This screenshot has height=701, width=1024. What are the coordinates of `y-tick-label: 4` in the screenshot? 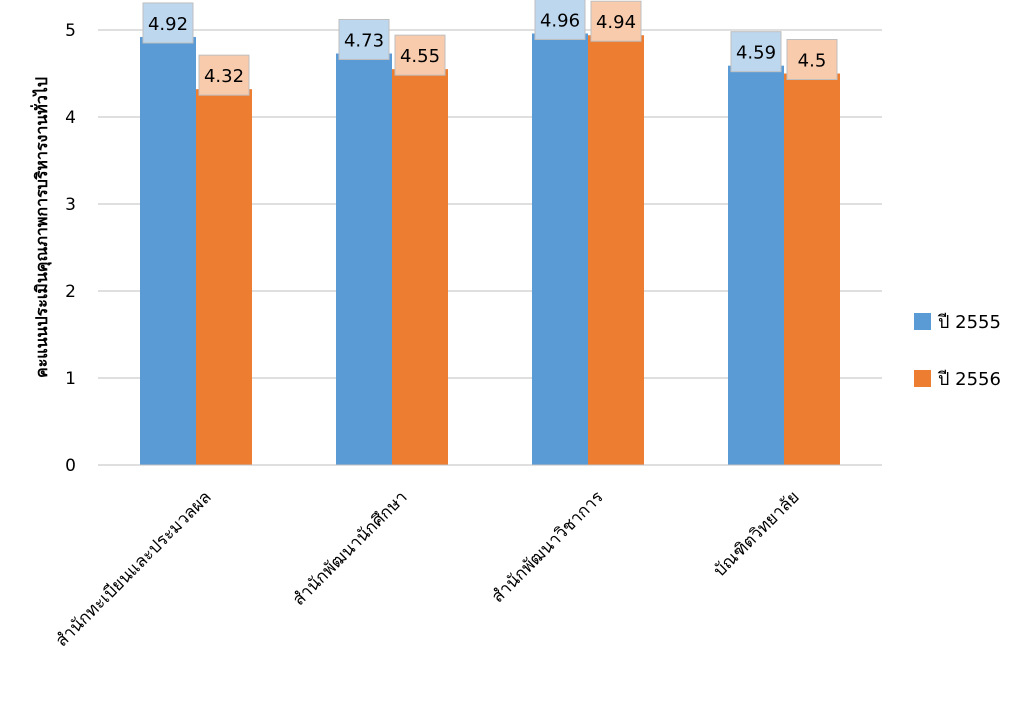 It's located at (70, 118).